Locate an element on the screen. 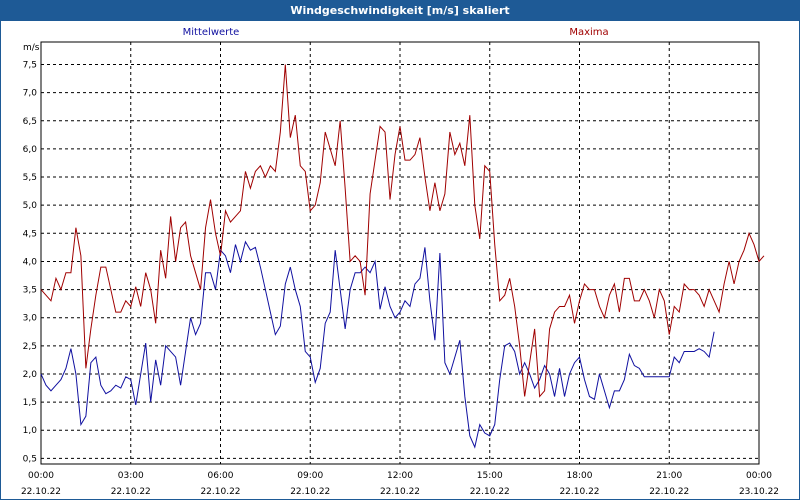 Image resolution: width=800 pixels, height=500 pixels. legend-maxima: Maxima is located at coordinates (588, 32).